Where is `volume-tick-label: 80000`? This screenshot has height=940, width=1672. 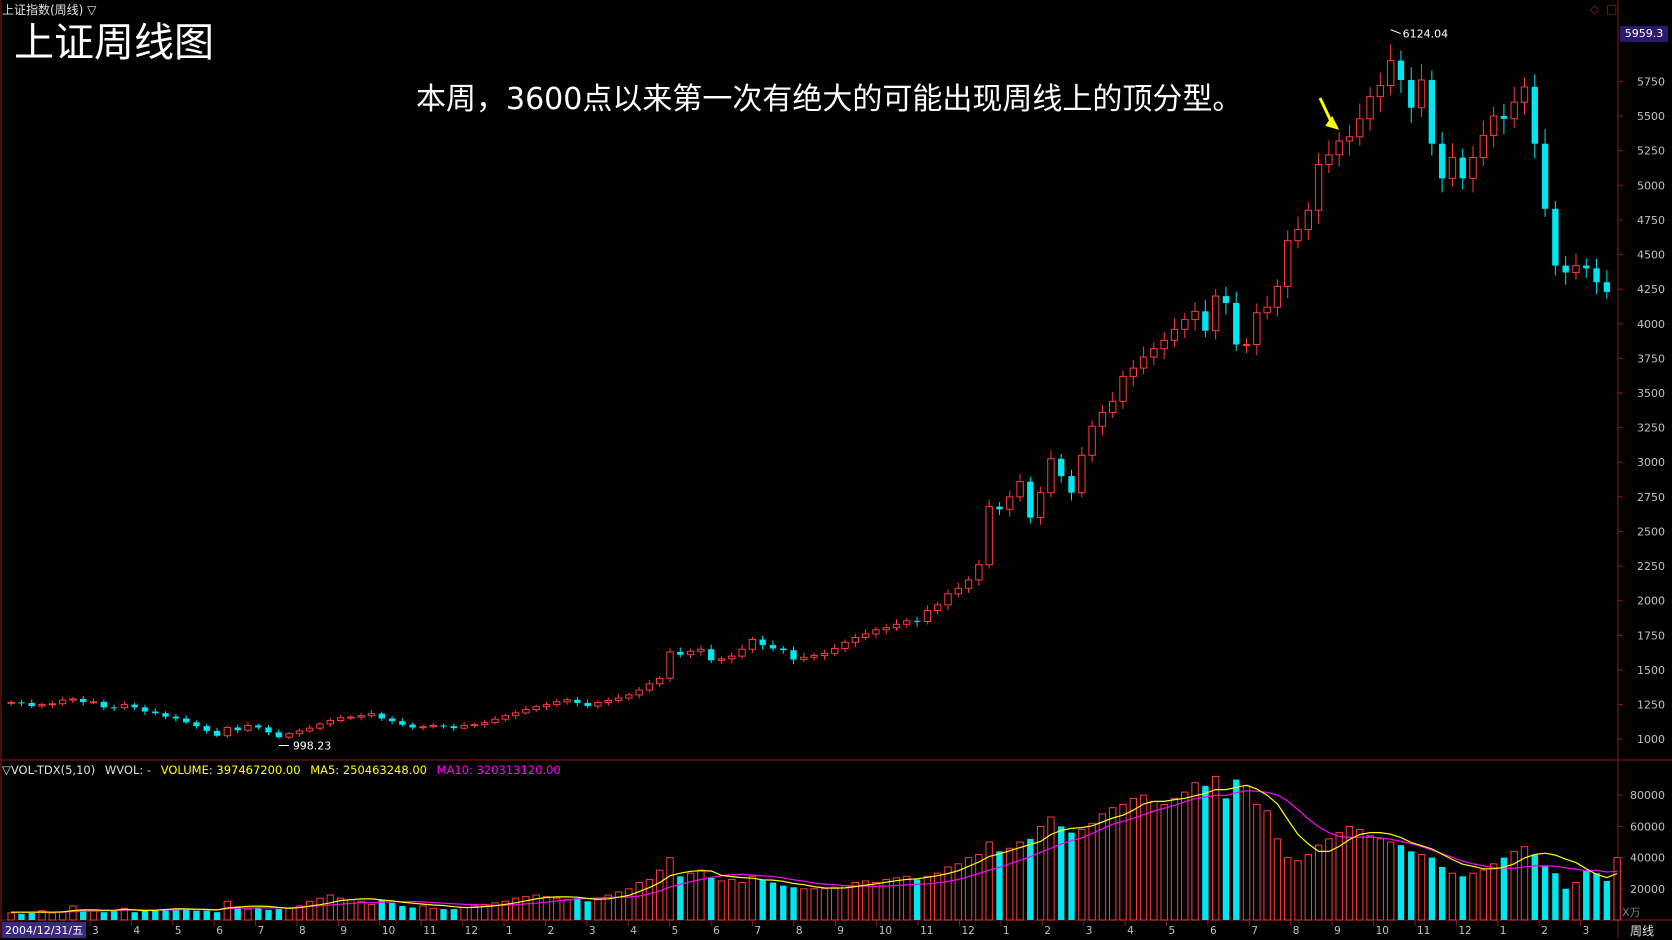
volume-tick-label: 80000 is located at coordinates (1647, 795).